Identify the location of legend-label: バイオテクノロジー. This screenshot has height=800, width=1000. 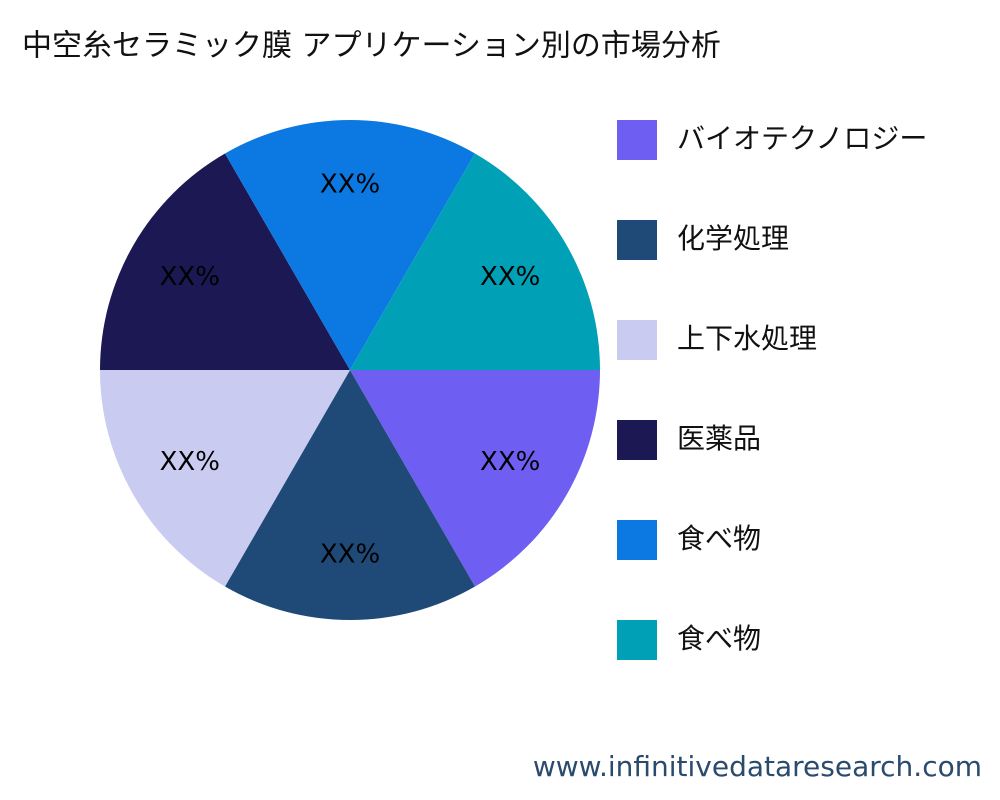
(802, 138).